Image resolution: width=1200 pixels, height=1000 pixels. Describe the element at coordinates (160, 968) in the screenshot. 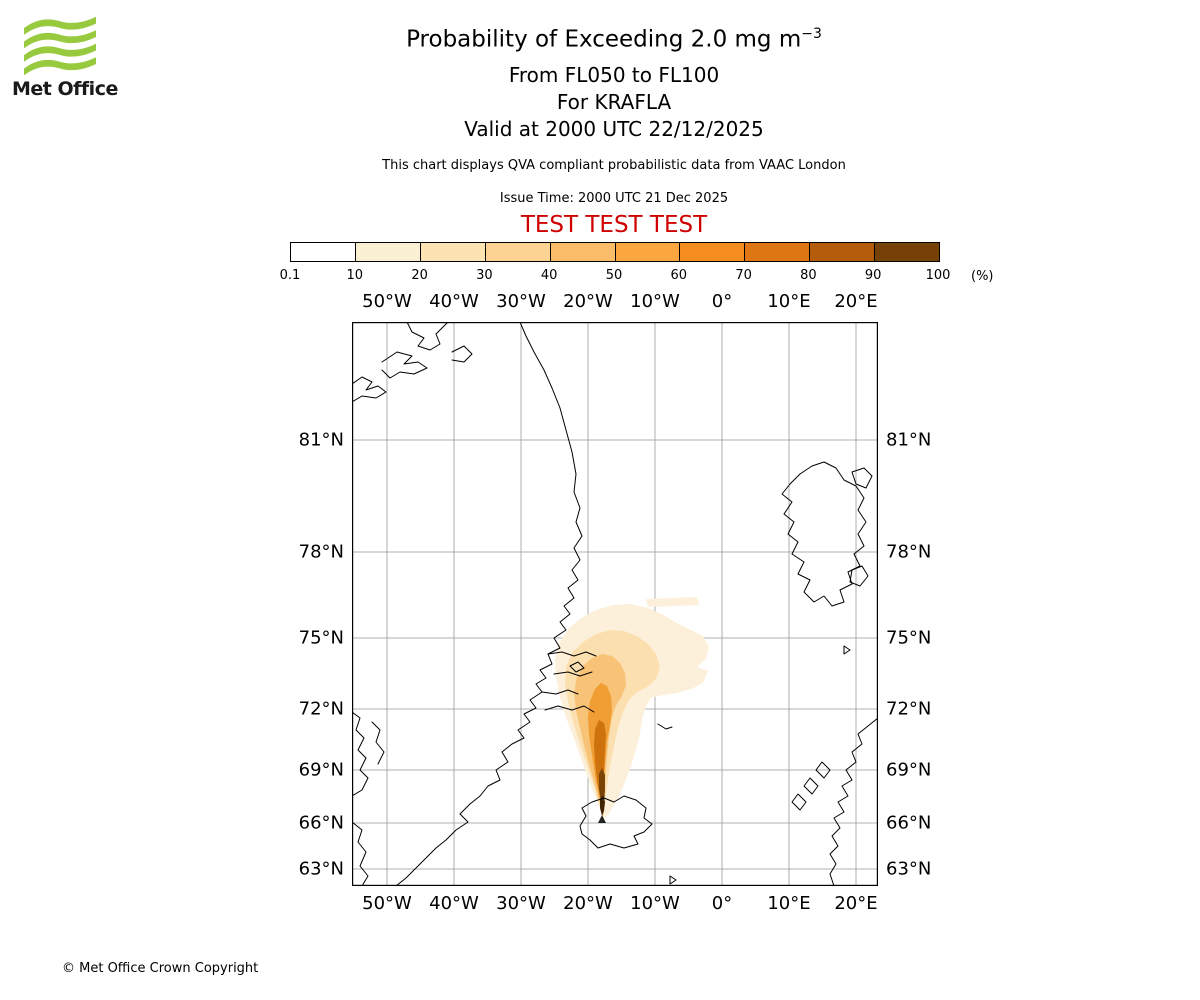

I see `copyright-notice: © Met Office Crown Copyright` at that location.